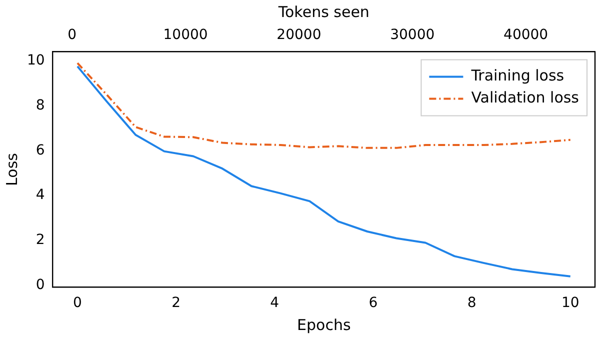 The height and width of the screenshot is (339, 597). I want to click on x-tick-label: 0, so click(77, 303).